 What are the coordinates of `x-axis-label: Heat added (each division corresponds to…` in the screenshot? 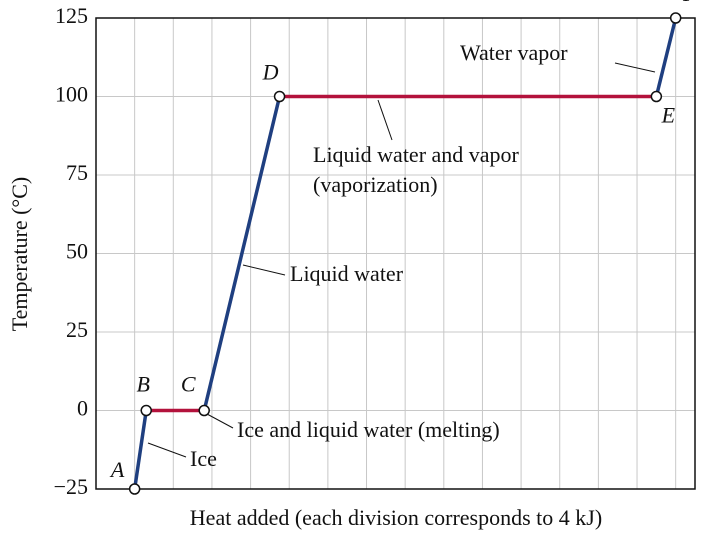 It's located at (396, 517).